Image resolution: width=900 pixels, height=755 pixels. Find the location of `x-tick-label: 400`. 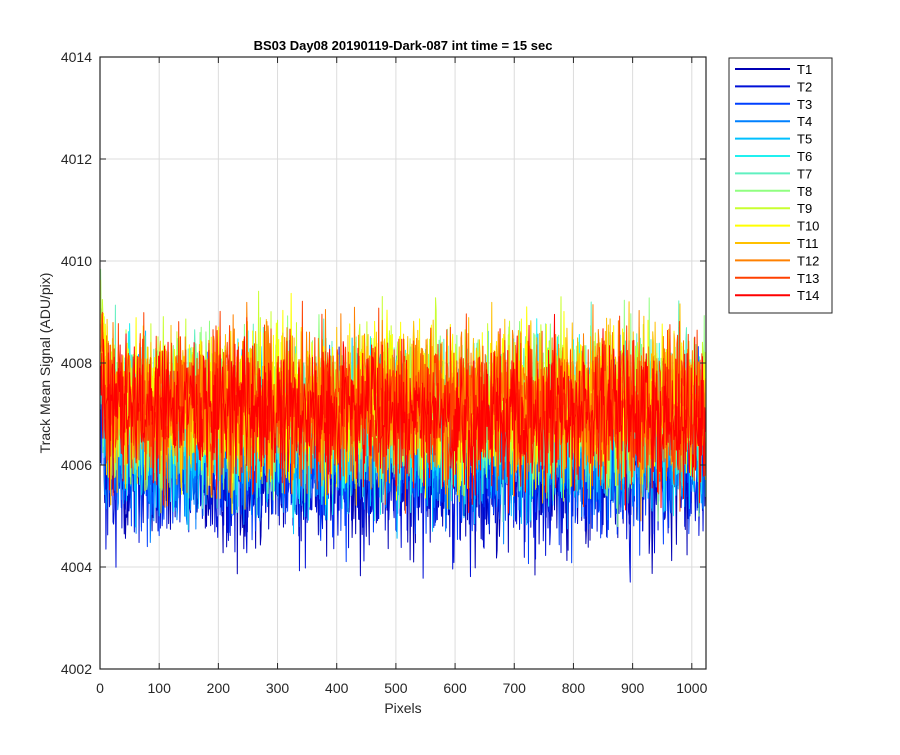

x-tick-label: 400 is located at coordinates (337, 688).